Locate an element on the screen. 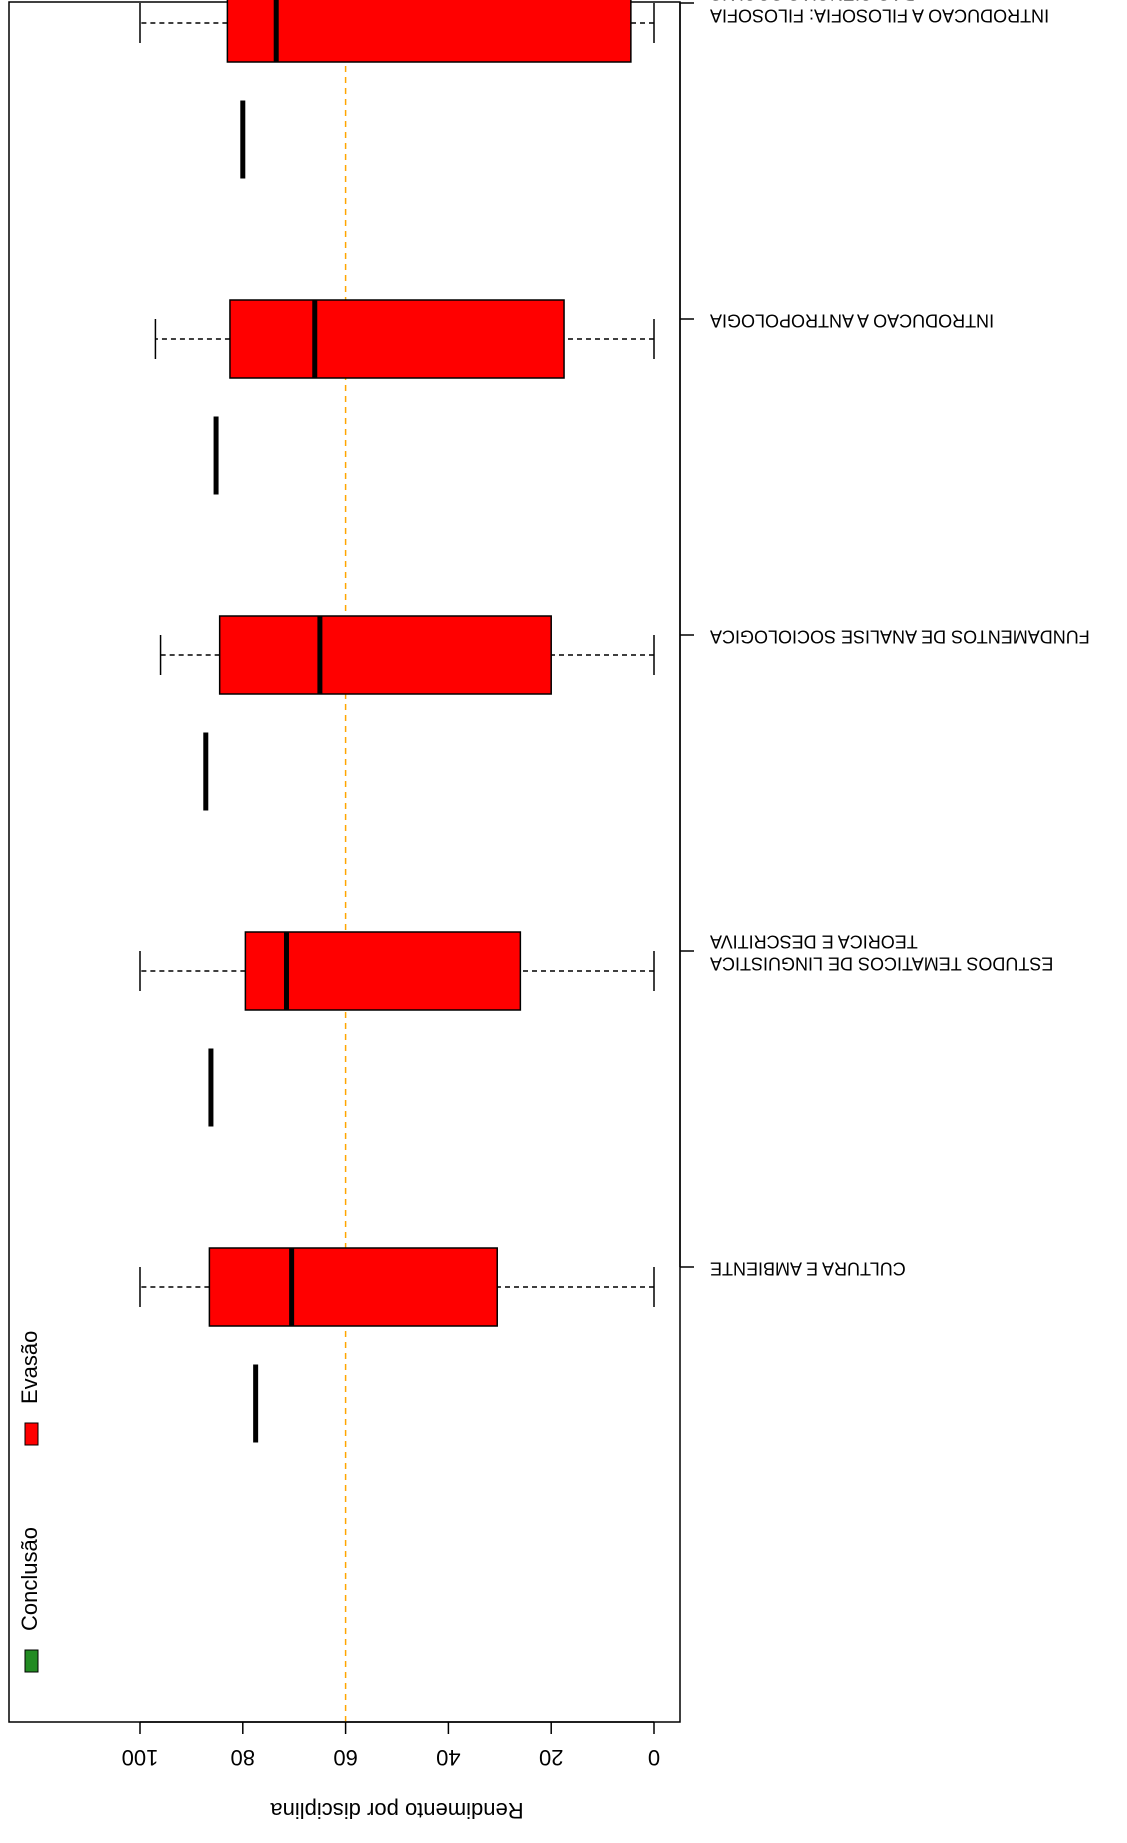 The image size is (1127, 1843). x-tick-label: ESTUDOS TEMATICOS DE LINGUISTICA is located at coordinates (881, 963).